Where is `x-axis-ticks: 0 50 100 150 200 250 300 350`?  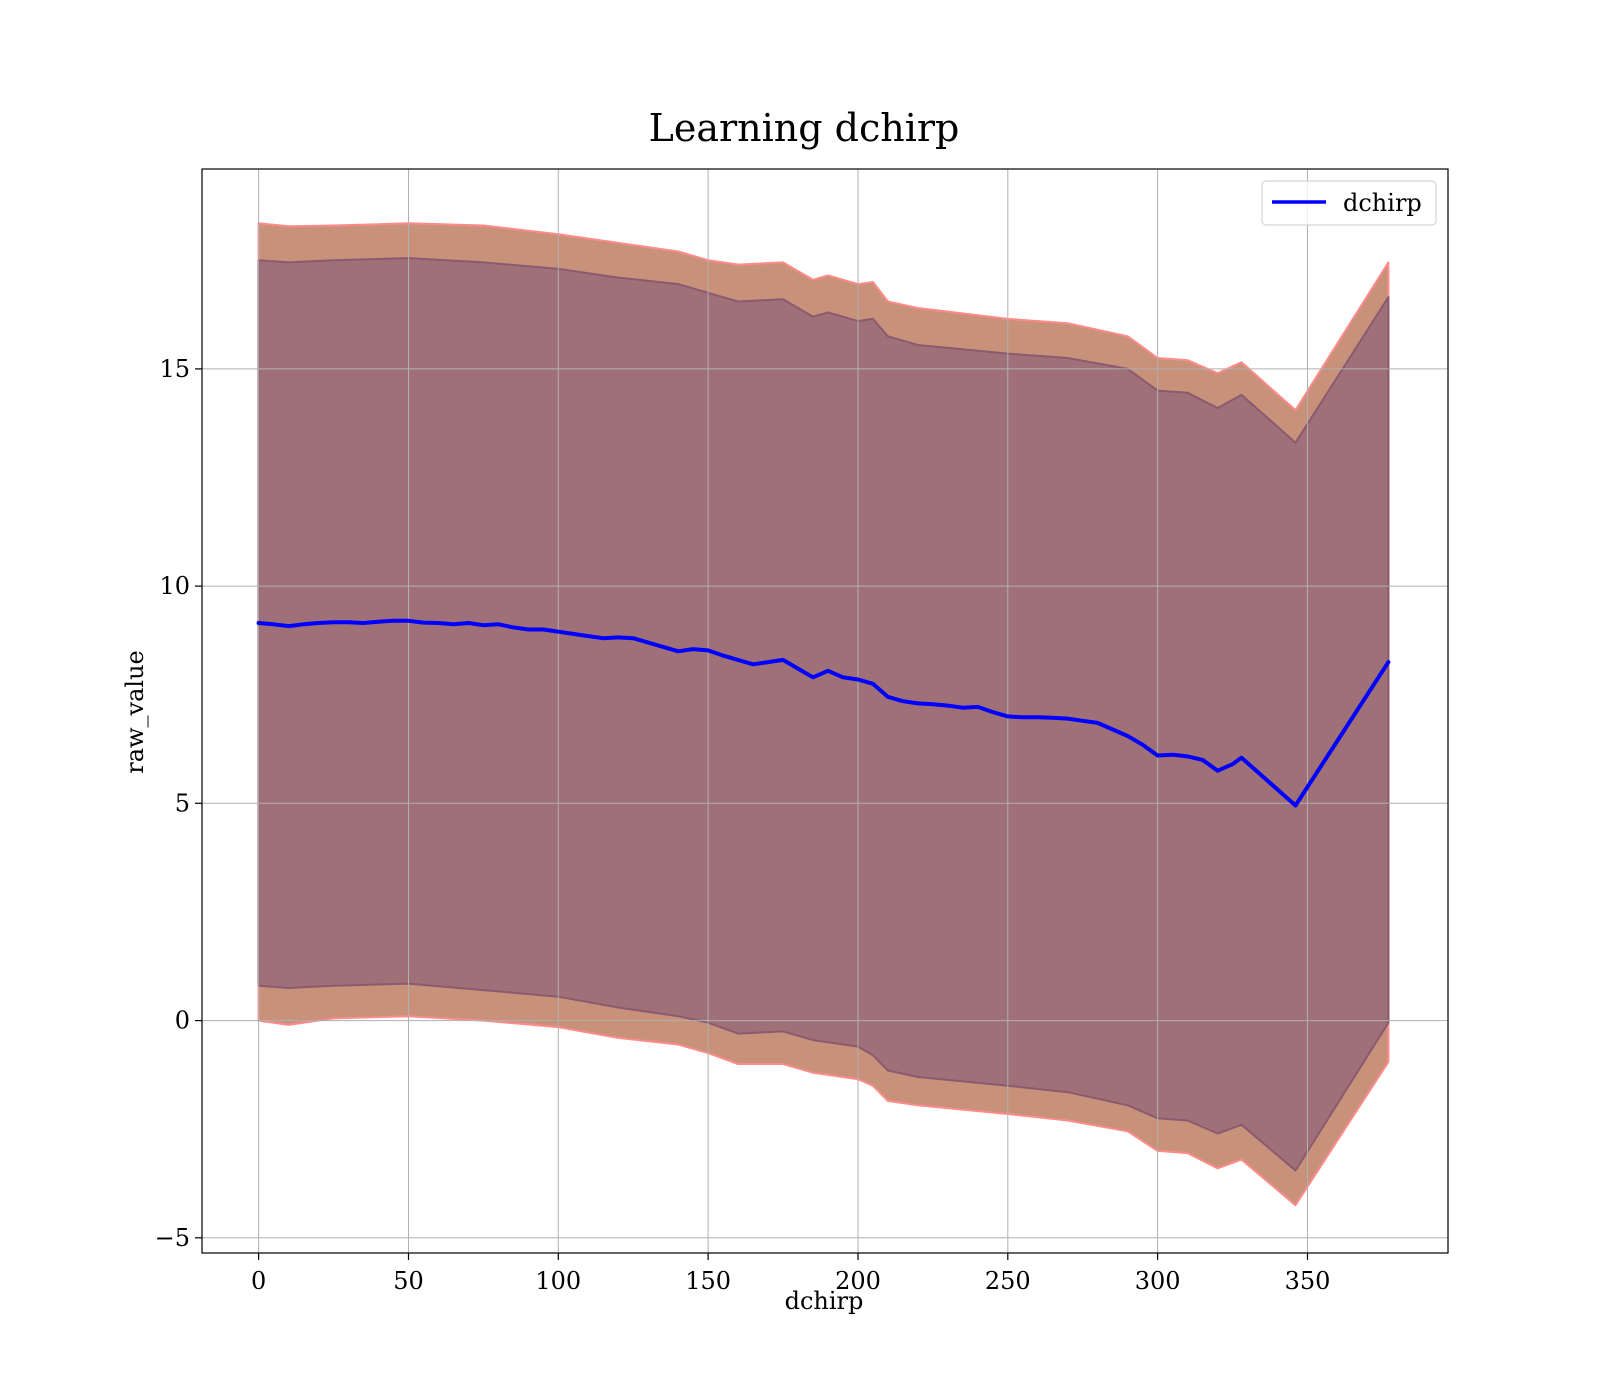 x-axis-ticks: 0 50 100 150 200 250 300 350 is located at coordinates (790, 1274).